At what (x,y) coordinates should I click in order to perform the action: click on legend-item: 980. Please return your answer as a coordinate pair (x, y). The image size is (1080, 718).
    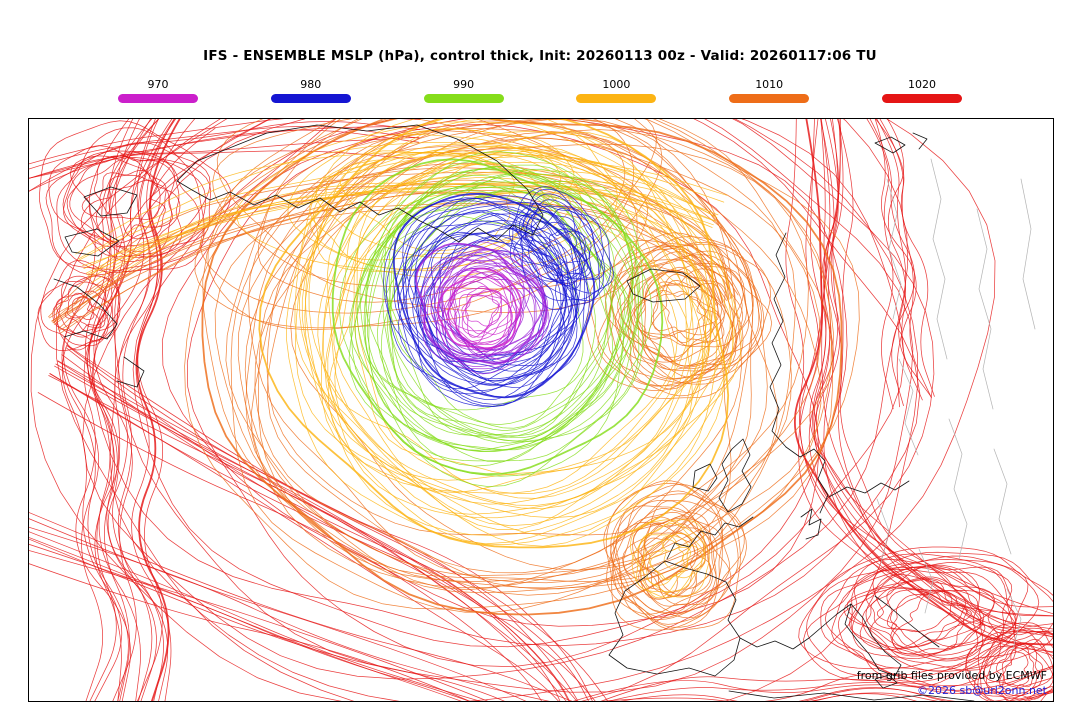
    Looking at the image, I should click on (310, 90).